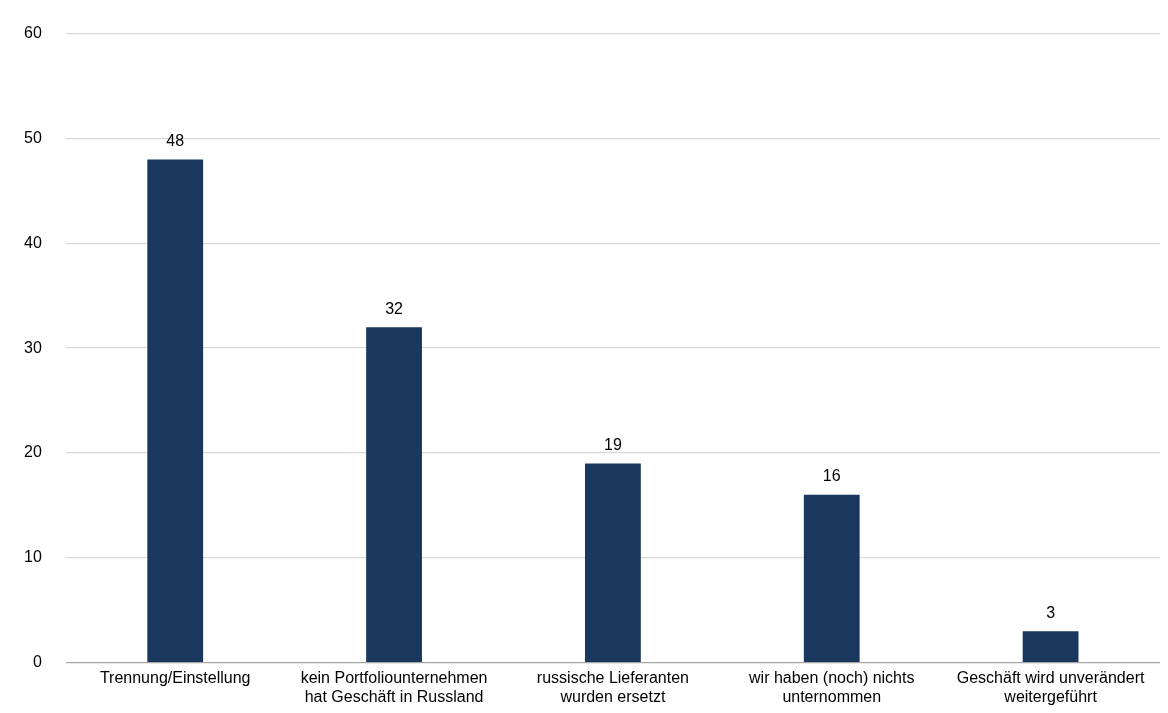 The image size is (1168, 713). Describe the element at coordinates (33, 242) in the screenshot. I see `y-tick-label: 40` at that location.